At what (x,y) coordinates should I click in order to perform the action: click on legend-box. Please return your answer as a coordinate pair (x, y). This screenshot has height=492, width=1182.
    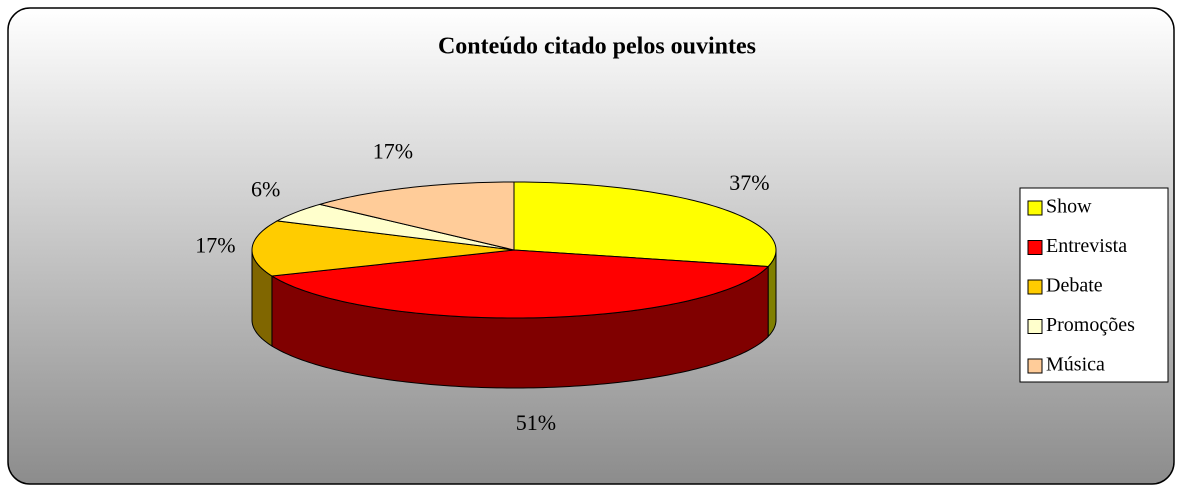
    Looking at the image, I should click on (1094, 285).